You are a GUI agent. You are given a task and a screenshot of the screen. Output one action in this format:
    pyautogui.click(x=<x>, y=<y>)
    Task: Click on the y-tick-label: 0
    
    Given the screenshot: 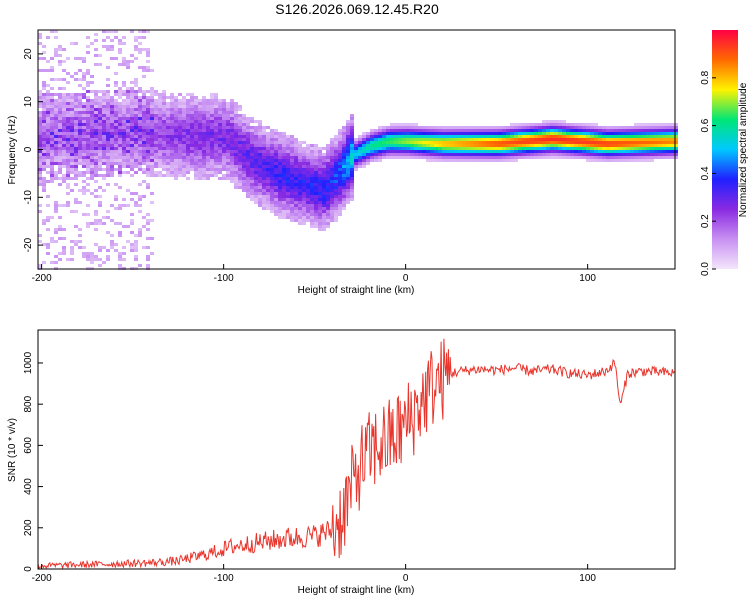 What is the action you would take?
    pyautogui.click(x=28, y=149)
    